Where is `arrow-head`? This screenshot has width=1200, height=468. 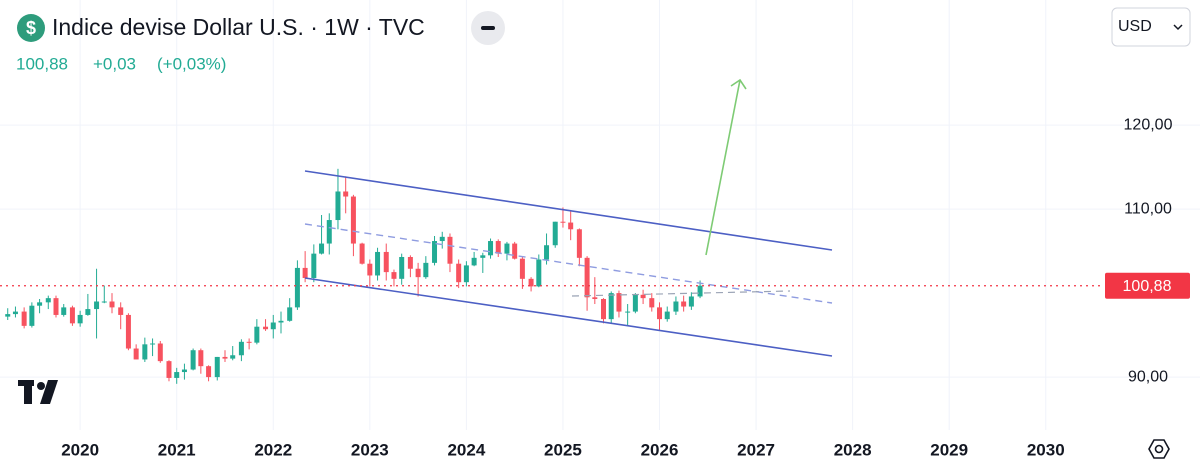 arrow-head is located at coordinates (738, 84).